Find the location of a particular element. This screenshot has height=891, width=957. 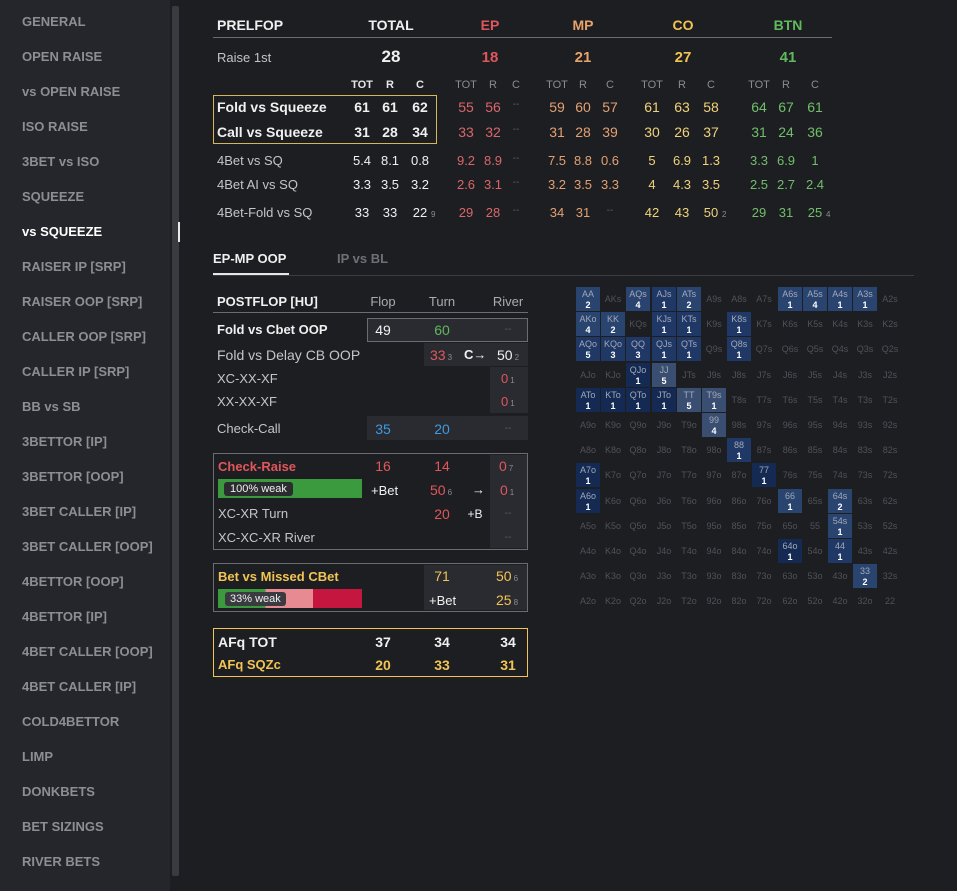

hand-cell-a3o: A3o is located at coordinates (588, 576).